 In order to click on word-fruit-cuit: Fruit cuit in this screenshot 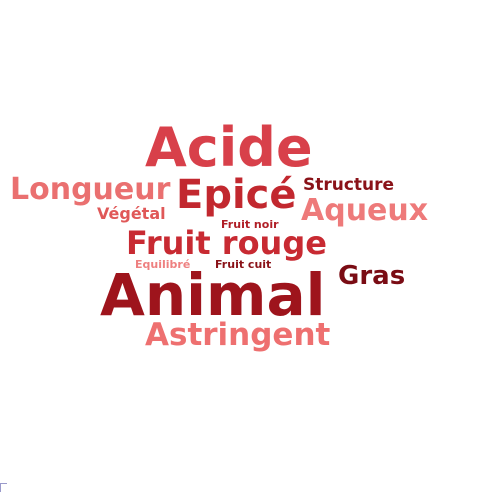, I will do `click(243, 264)`.